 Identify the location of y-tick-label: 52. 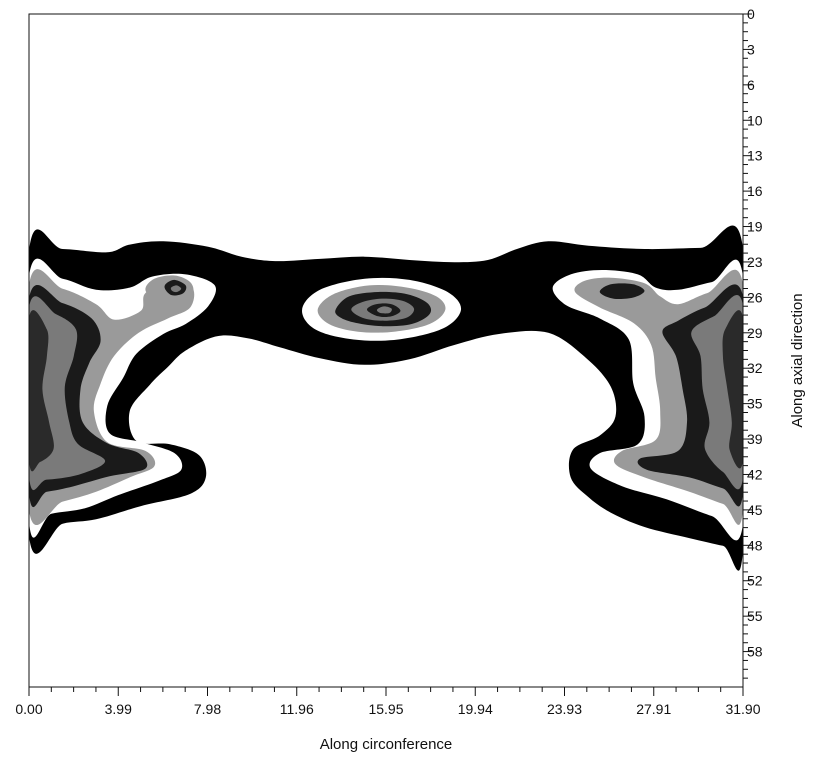
(755, 581).